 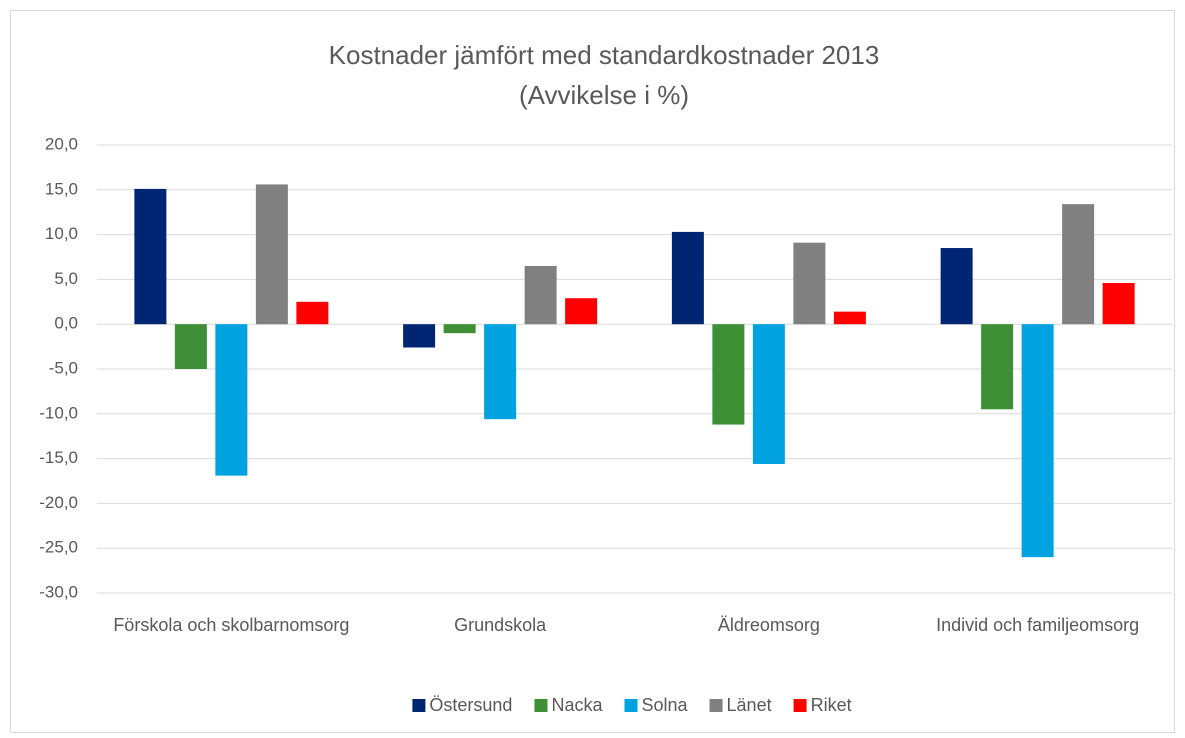 What do you see at coordinates (66, 278) in the screenshot?
I see `y-tick-label: 5,0` at bounding box center [66, 278].